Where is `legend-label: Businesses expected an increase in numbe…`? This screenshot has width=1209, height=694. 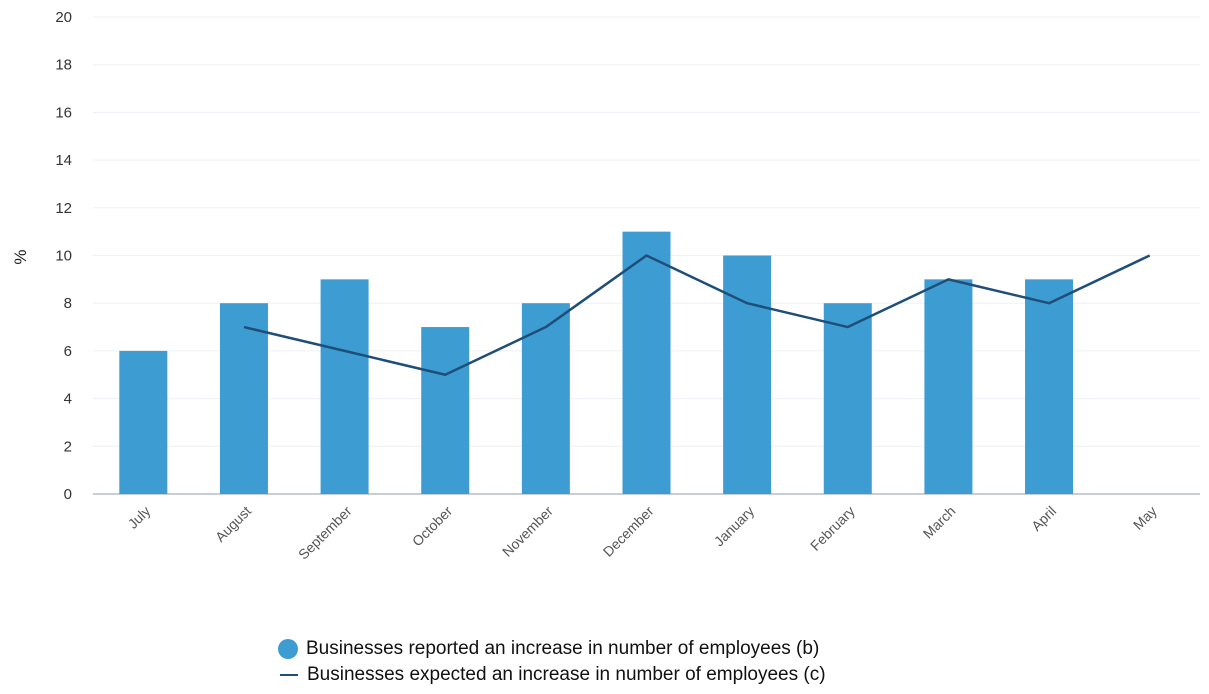 legend-label: Businesses expected an increase in numbe… is located at coordinates (566, 674).